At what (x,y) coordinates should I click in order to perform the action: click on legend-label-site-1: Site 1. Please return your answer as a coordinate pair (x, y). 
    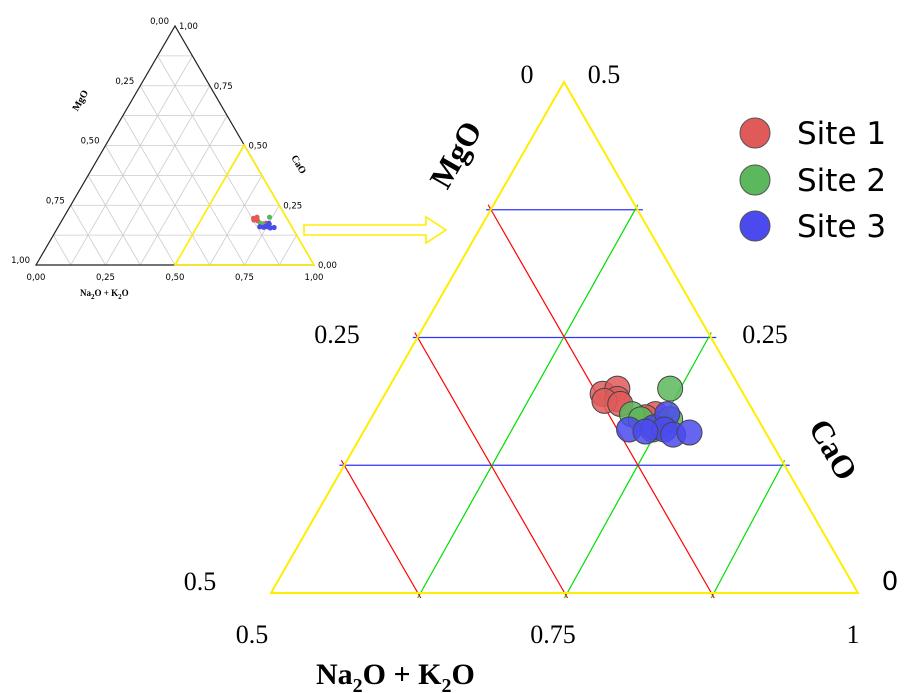
    Looking at the image, I should click on (841, 134).